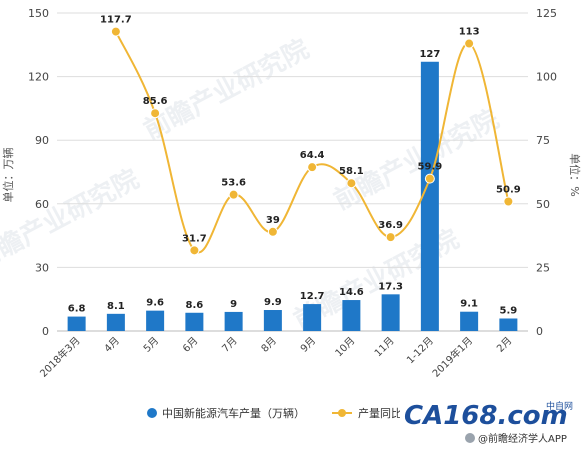 The height and width of the screenshot is (449, 585). I want to click on bar-data-label: 9.6, so click(155, 303).